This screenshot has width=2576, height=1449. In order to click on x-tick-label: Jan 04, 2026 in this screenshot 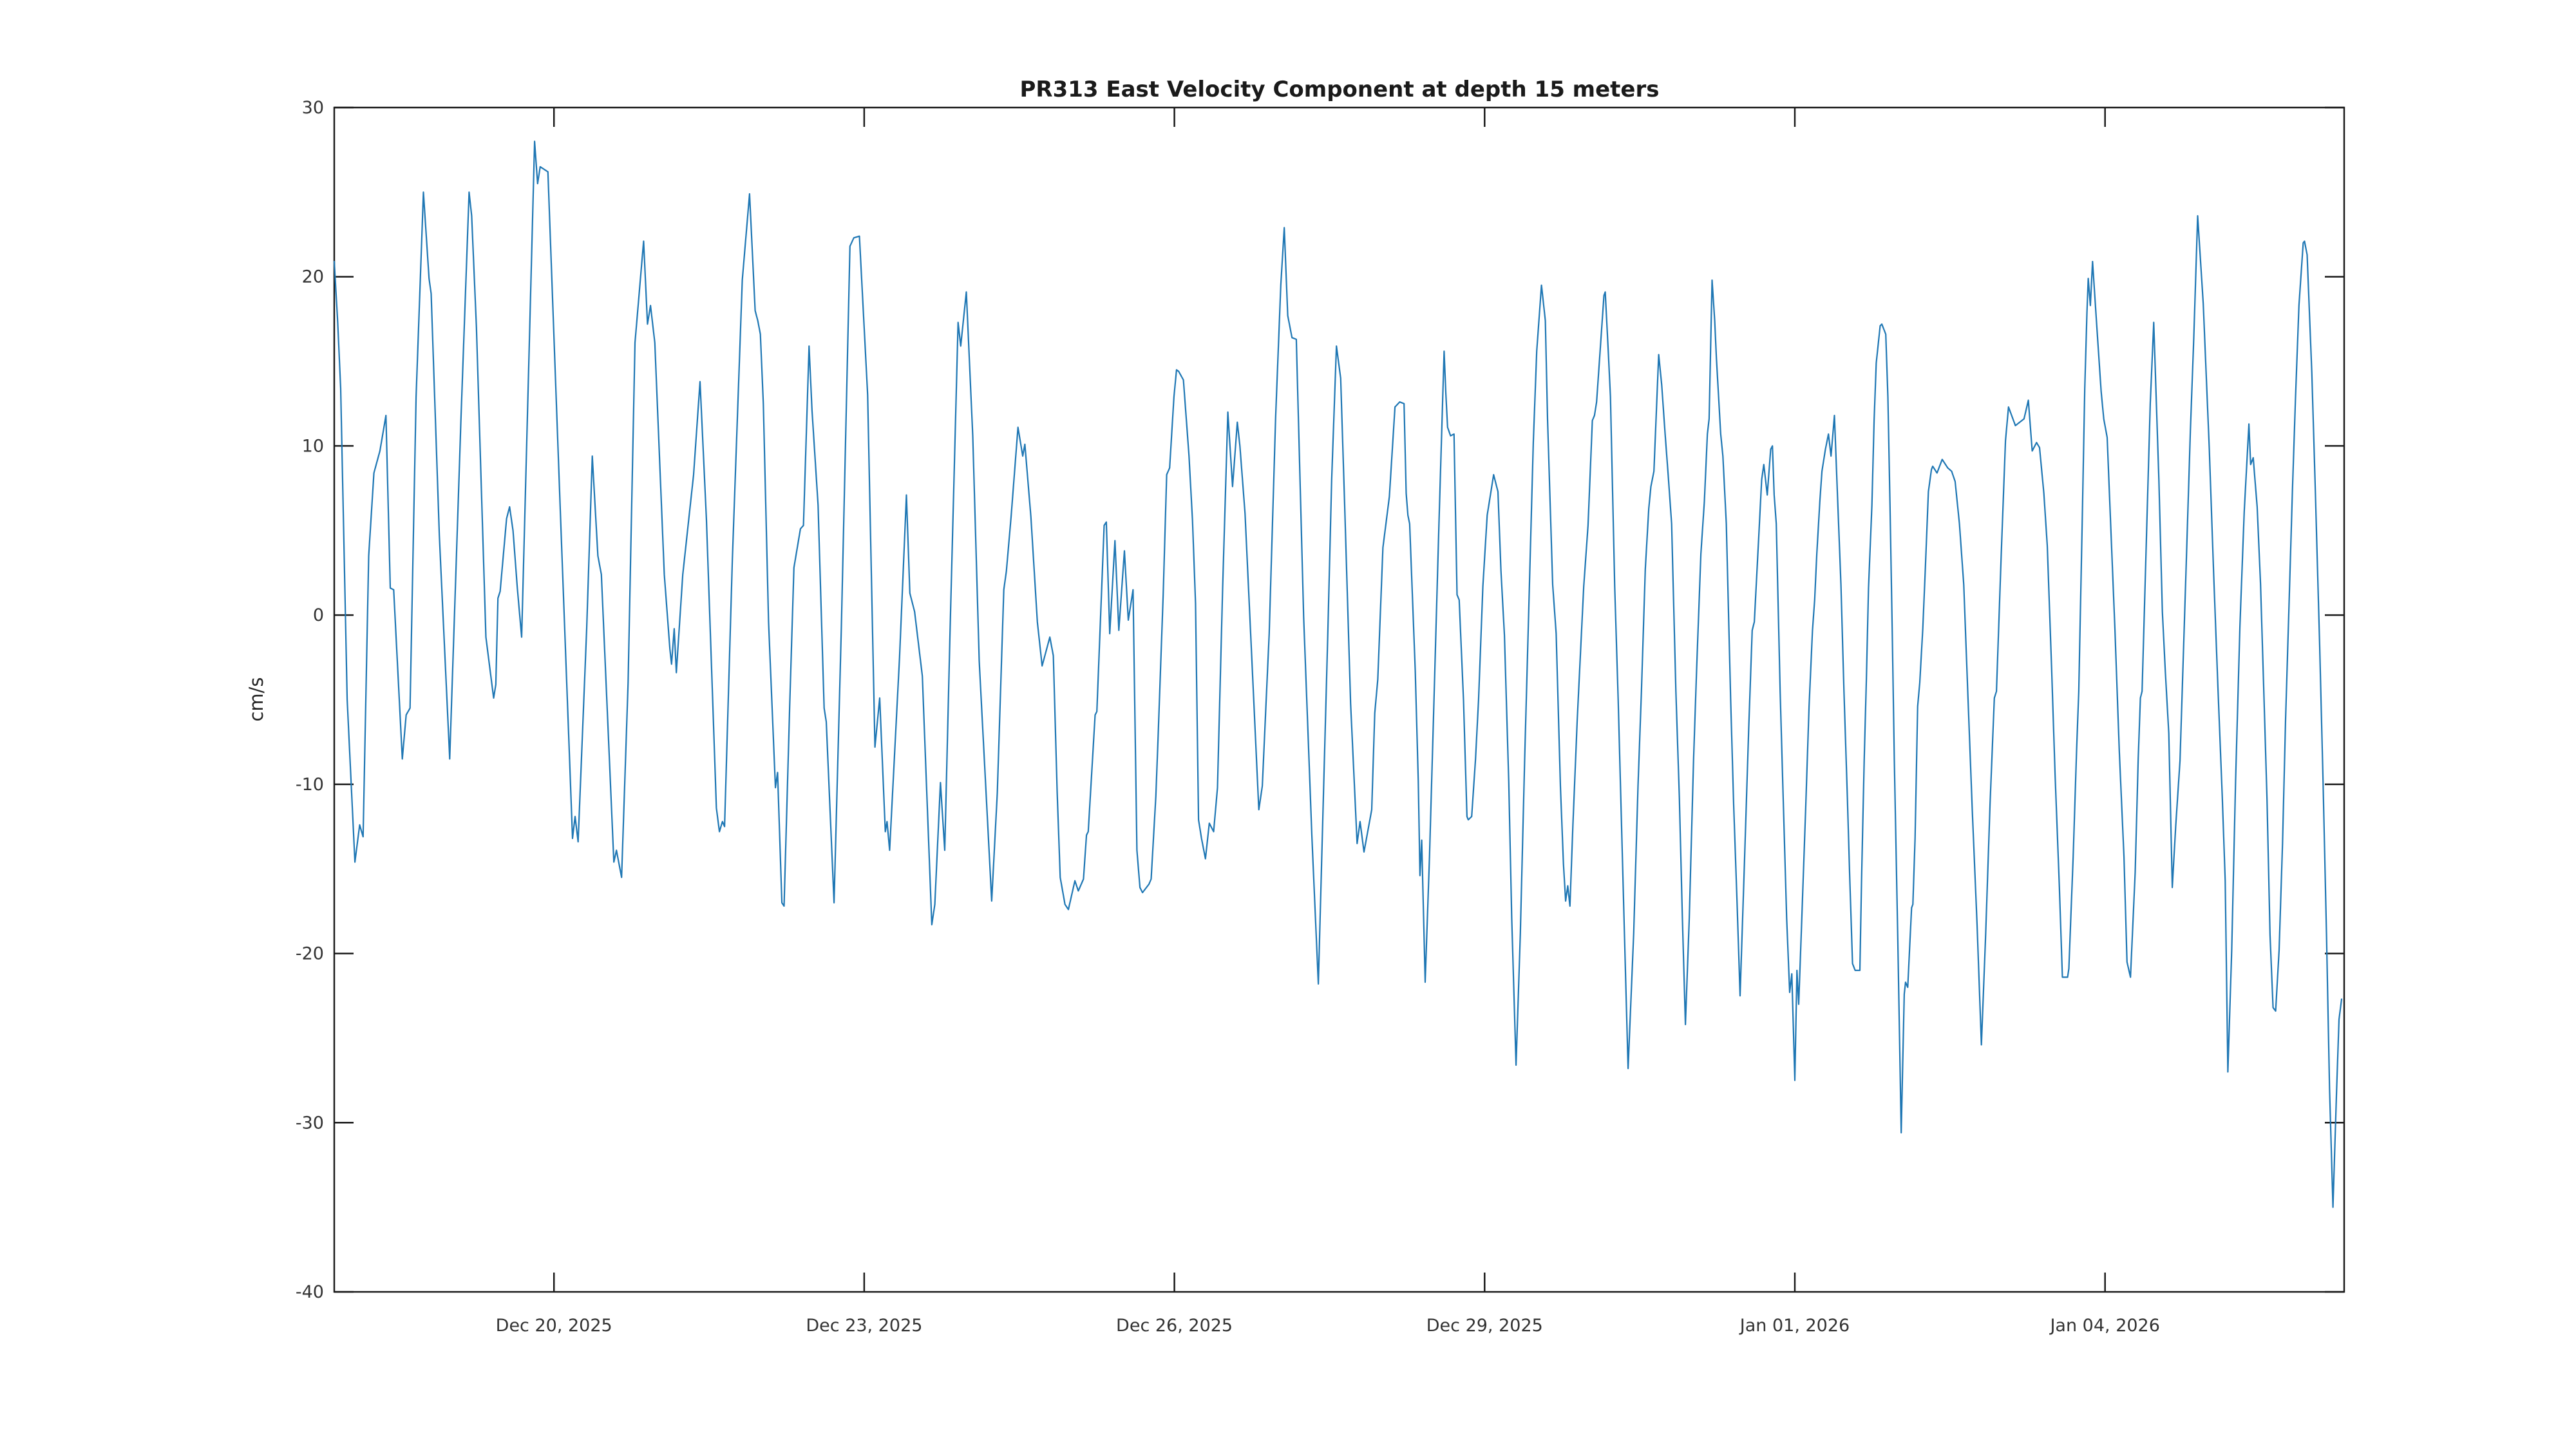, I will do `click(2104, 1326)`.